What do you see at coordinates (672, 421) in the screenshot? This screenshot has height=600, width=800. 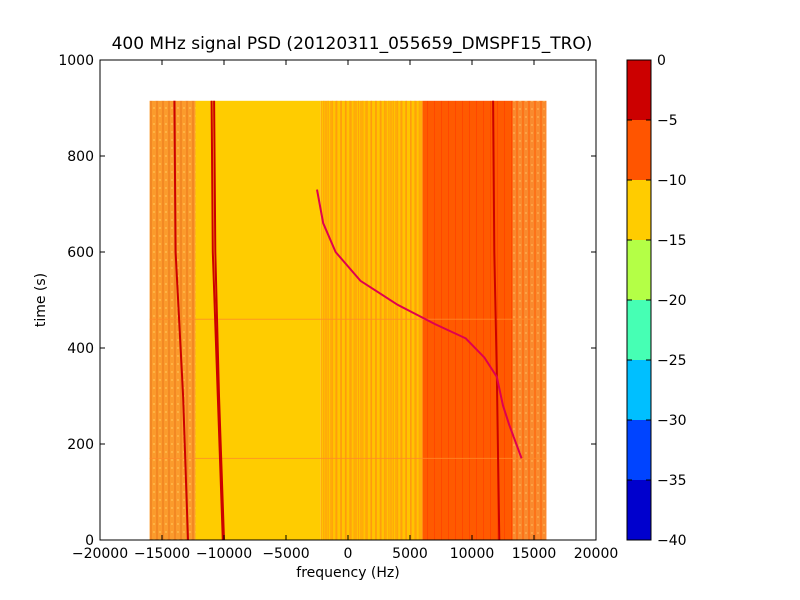 I see `colorbar-tick-label: −30` at bounding box center [672, 421].